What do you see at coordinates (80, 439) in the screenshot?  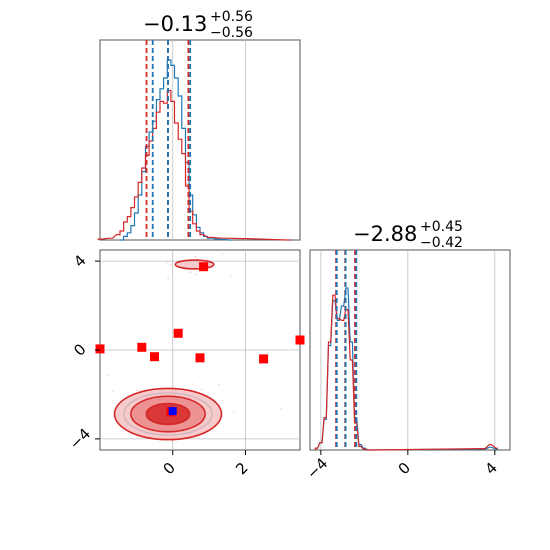 I see `joint-ytick-label: −4` at bounding box center [80, 439].